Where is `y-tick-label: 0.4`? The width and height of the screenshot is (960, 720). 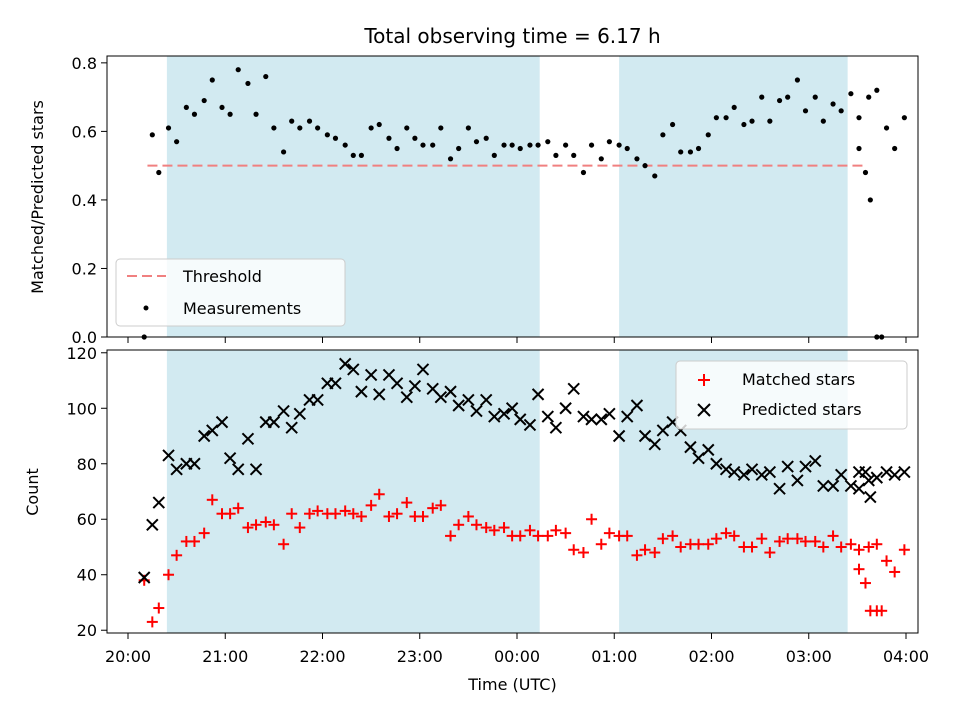
y-tick-label: 0.4 is located at coordinates (84, 200).